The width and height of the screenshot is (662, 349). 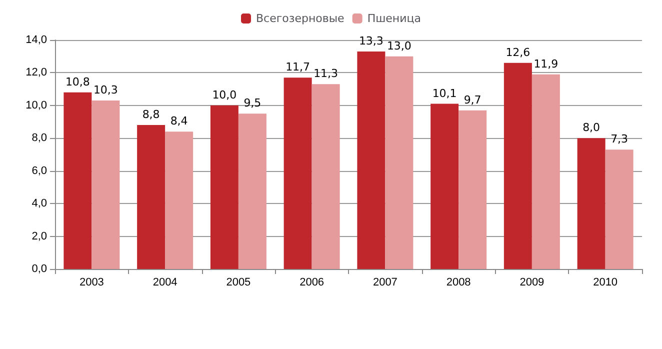 I want to click on data-label: 10,0, so click(x=224, y=95).